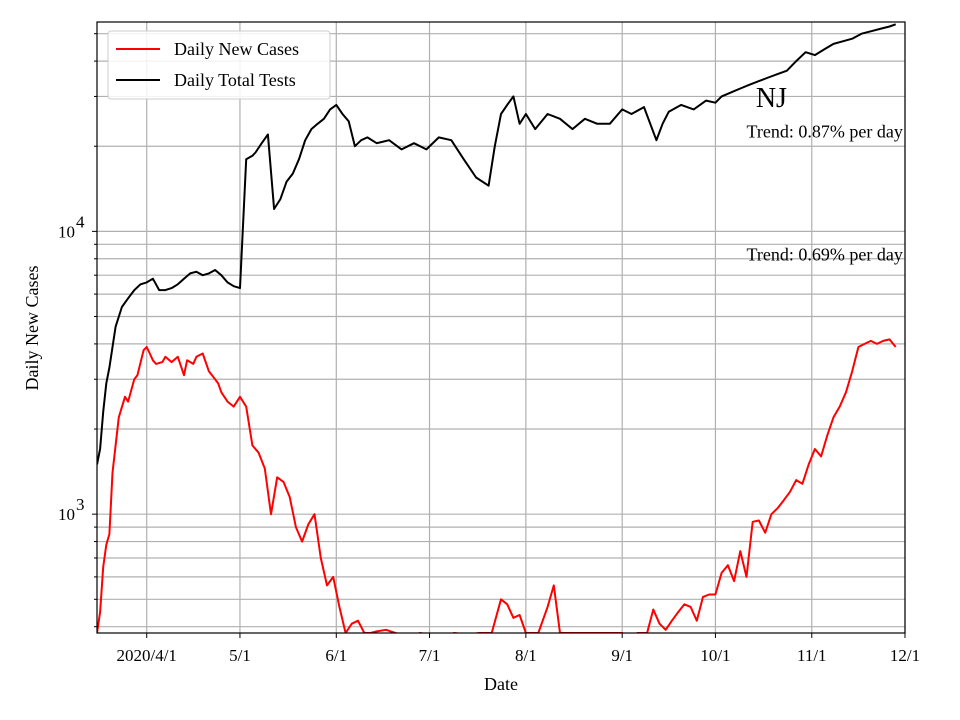 This screenshot has height=720, width=960. What do you see at coordinates (622, 655) in the screenshot?
I see `x-tick-label: 9/1` at bounding box center [622, 655].